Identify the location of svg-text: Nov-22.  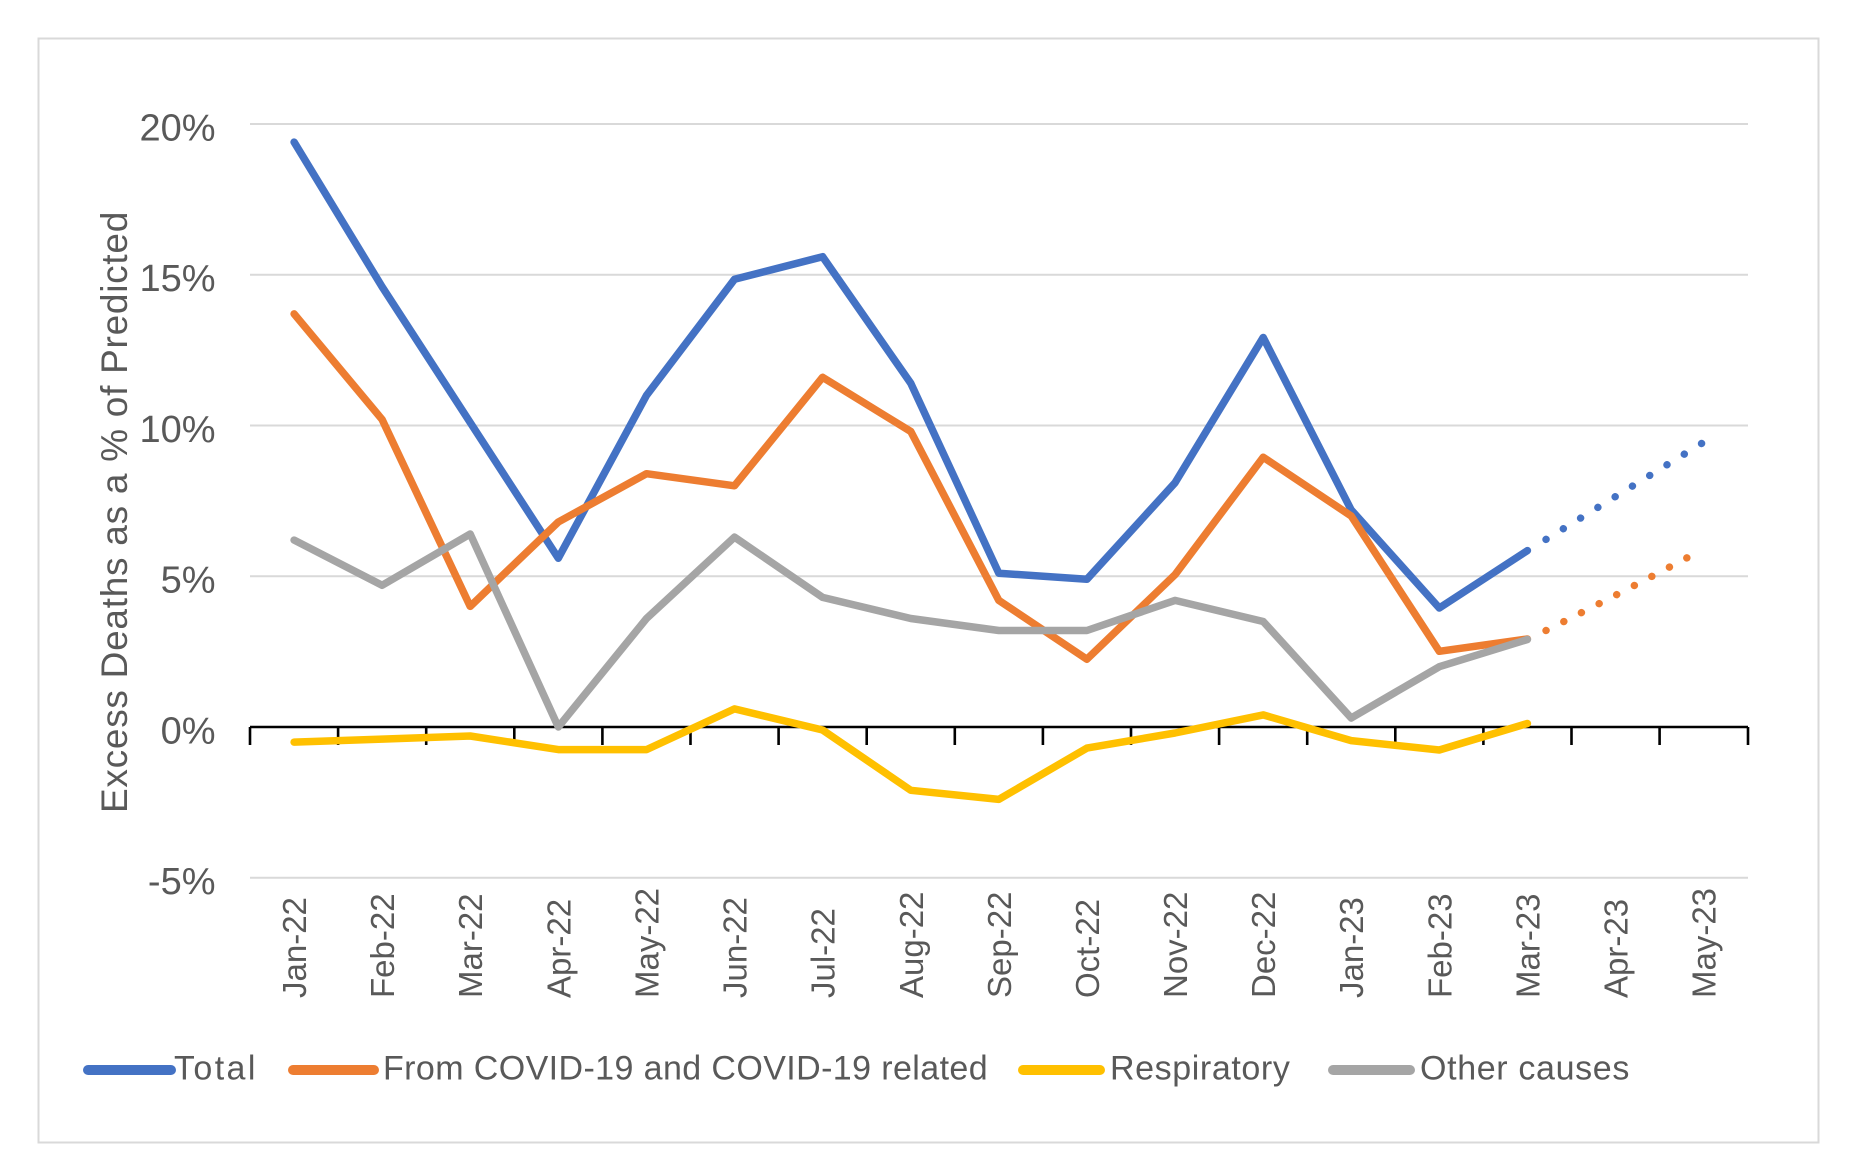
(1175, 945).